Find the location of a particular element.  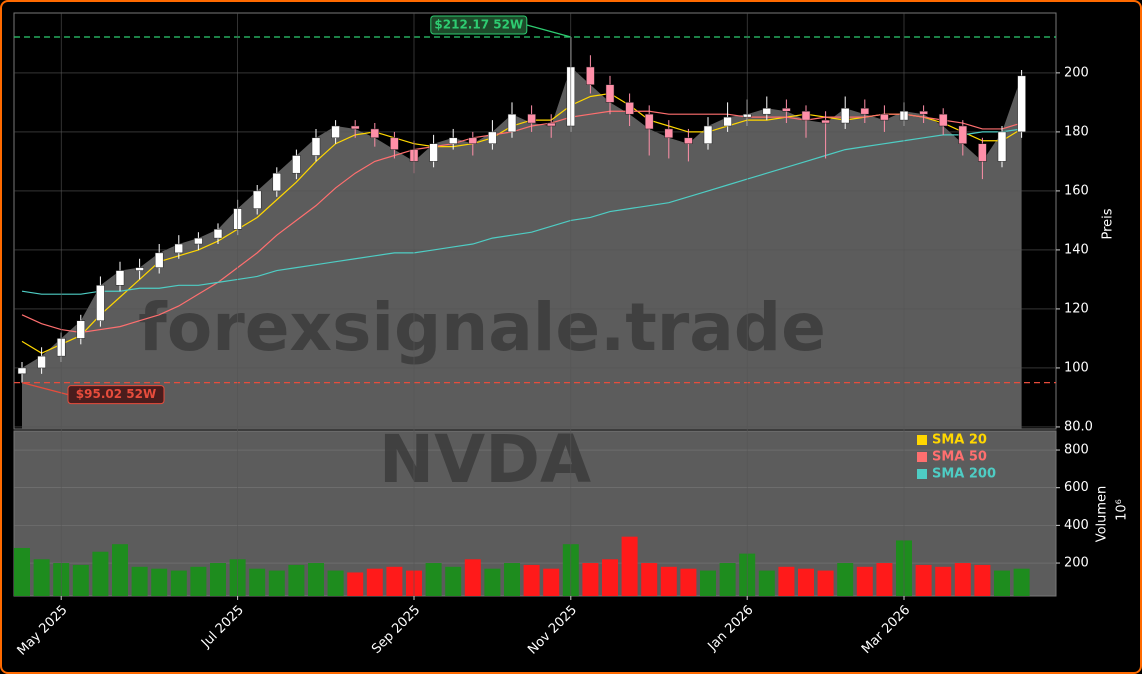

legend-label: SMA 200 is located at coordinates (964, 474).